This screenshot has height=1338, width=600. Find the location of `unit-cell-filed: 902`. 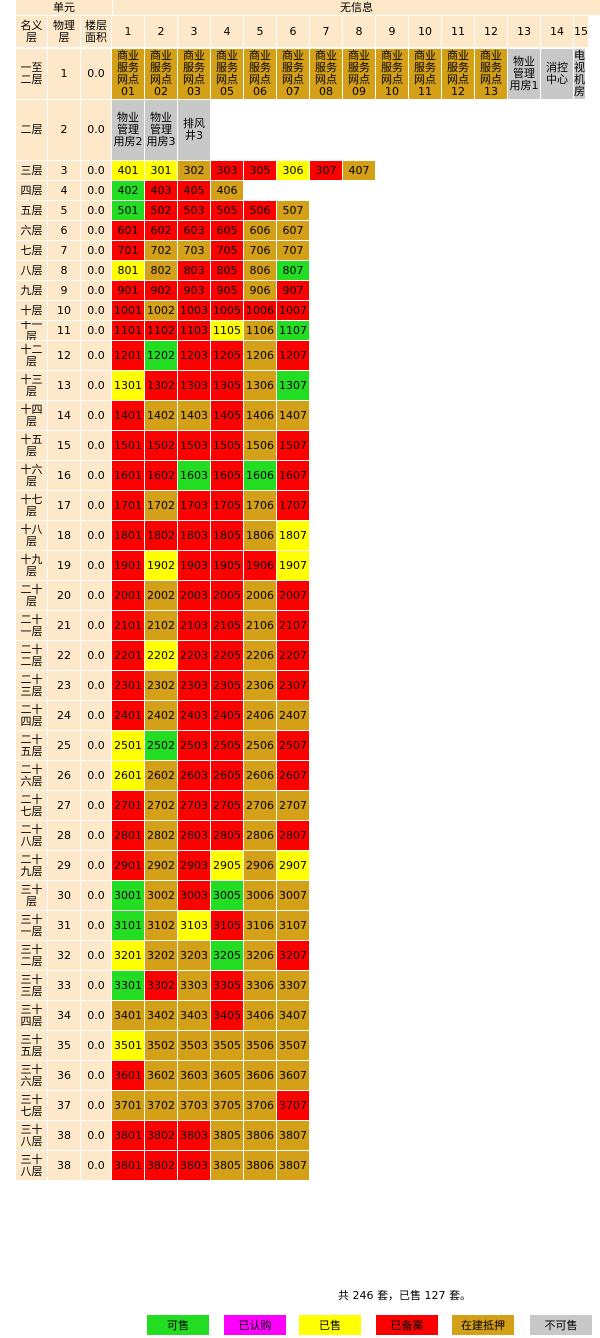

unit-cell-filed: 902 is located at coordinates (161, 290).